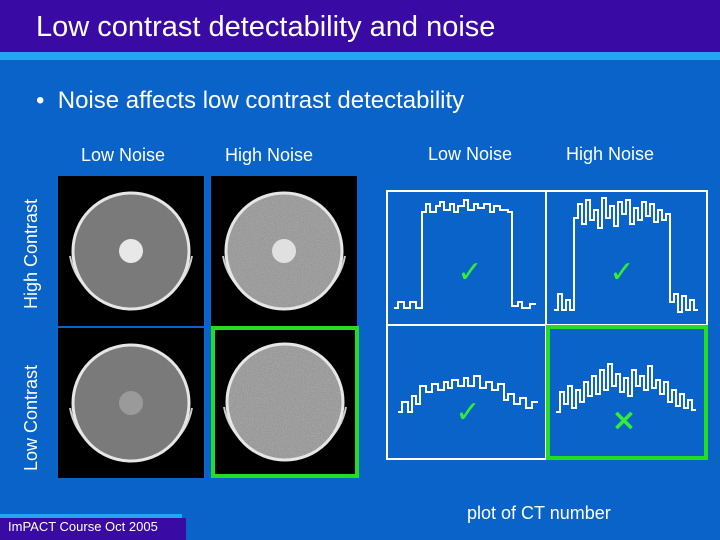 The width and height of the screenshot is (720, 540). I want to click on ct-image-high-noise-low-contrast, so click(285, 402).